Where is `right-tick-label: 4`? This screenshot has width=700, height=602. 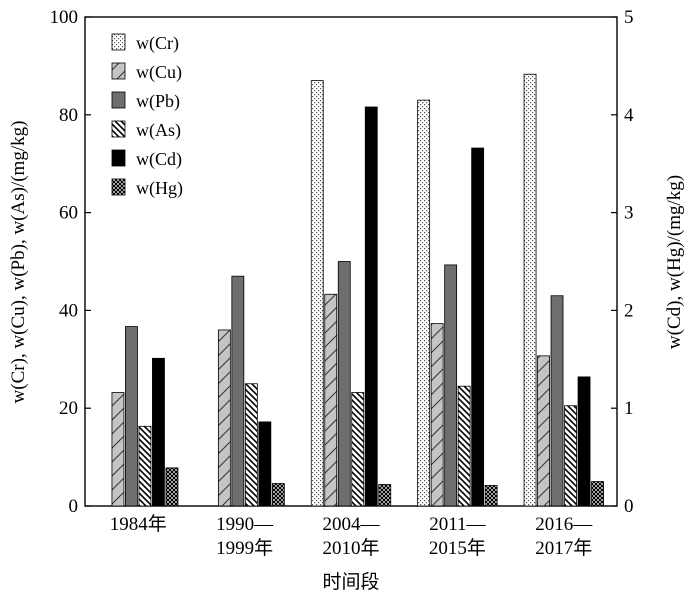 right-tick-label: 4 is located at coordinates (629, 115).